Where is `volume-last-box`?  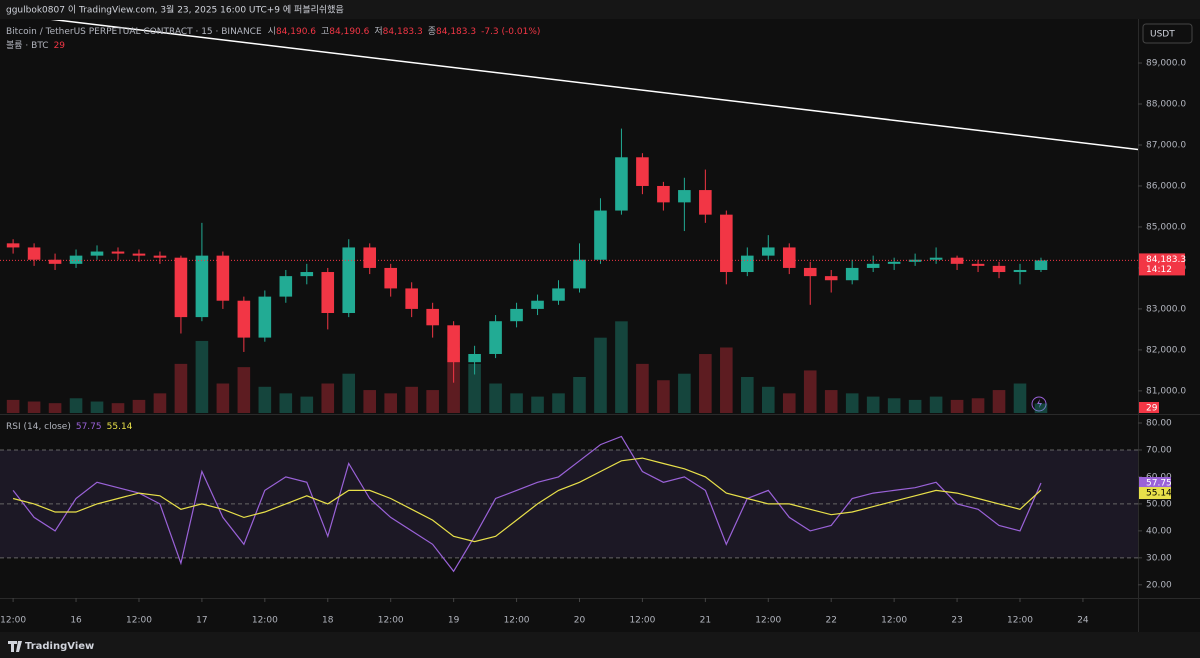 volume-last-box is located at coordinates (1149, 407).